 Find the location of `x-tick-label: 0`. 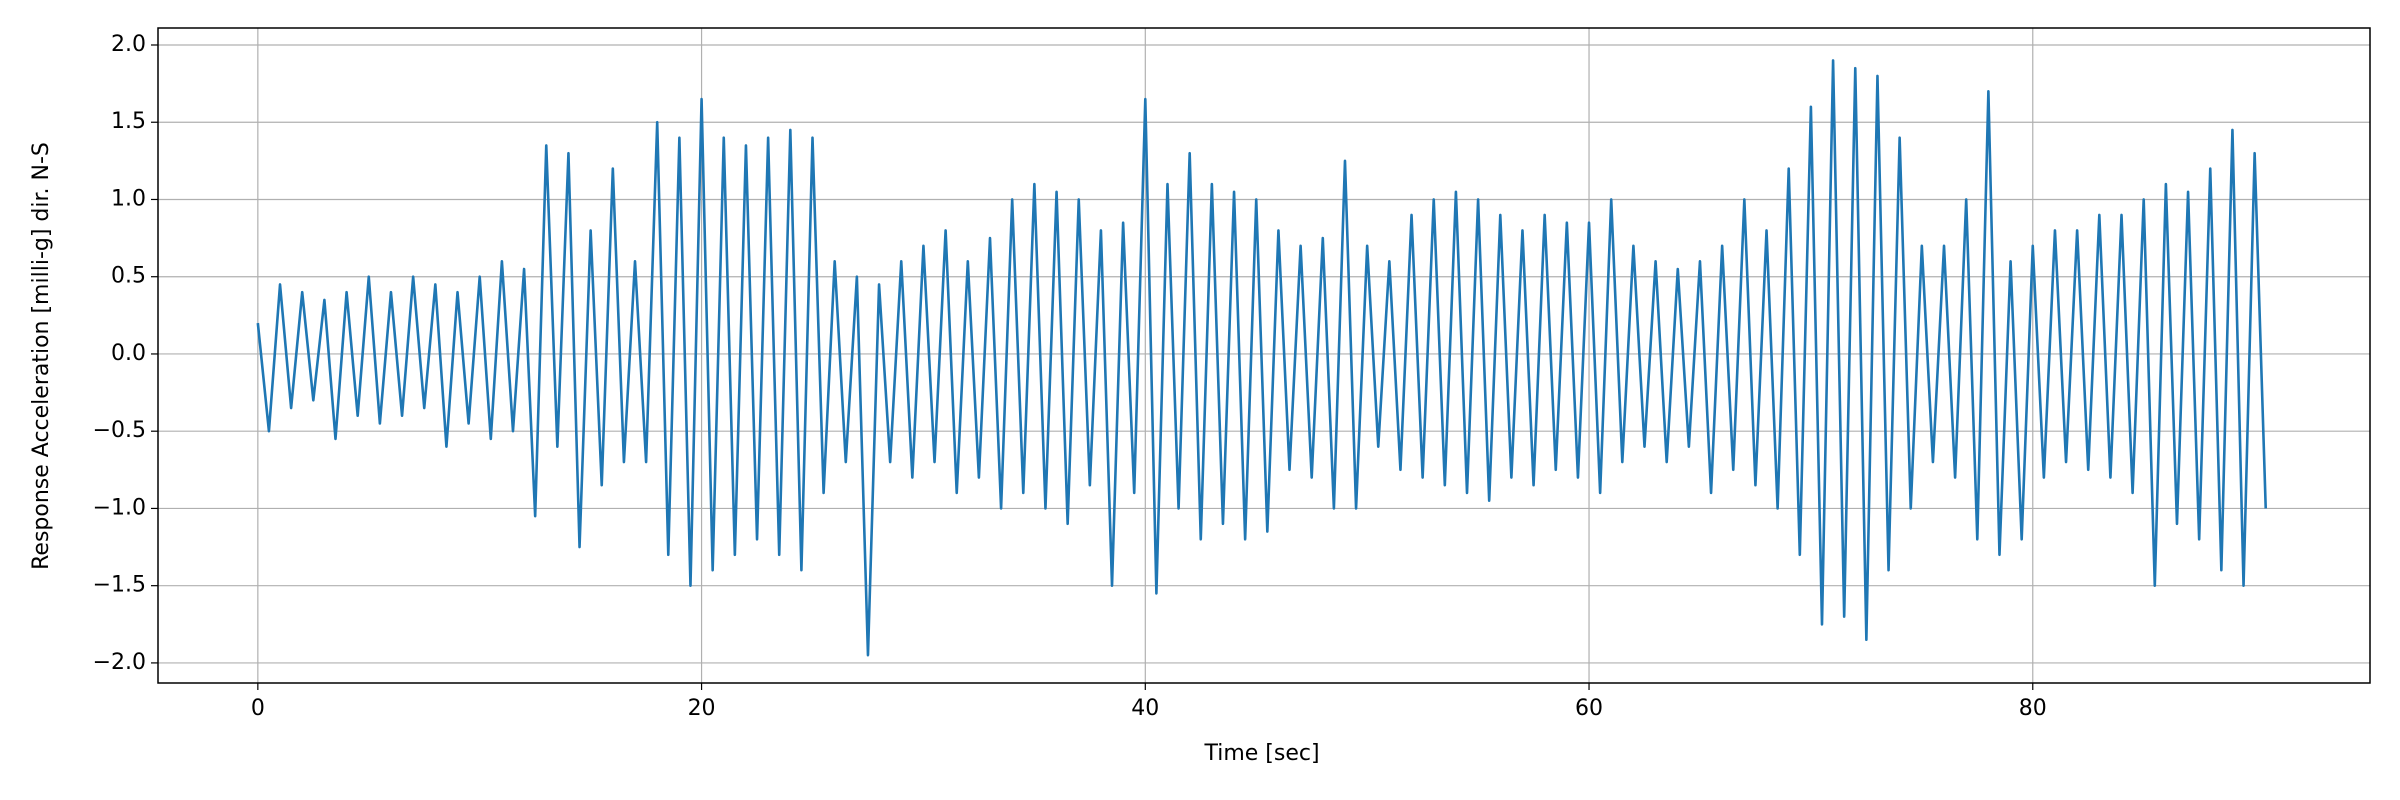

x-tick-label: 0 is located at coordinates (258, 708).